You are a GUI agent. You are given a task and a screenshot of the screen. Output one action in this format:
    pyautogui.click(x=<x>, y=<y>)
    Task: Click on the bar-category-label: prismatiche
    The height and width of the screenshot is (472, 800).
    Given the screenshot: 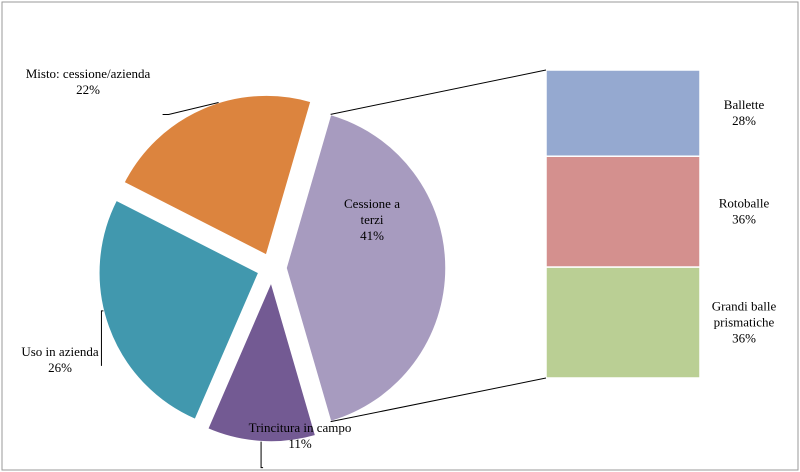 What is the action you would take?
    pyautogui.click(x=744, y=322)
    